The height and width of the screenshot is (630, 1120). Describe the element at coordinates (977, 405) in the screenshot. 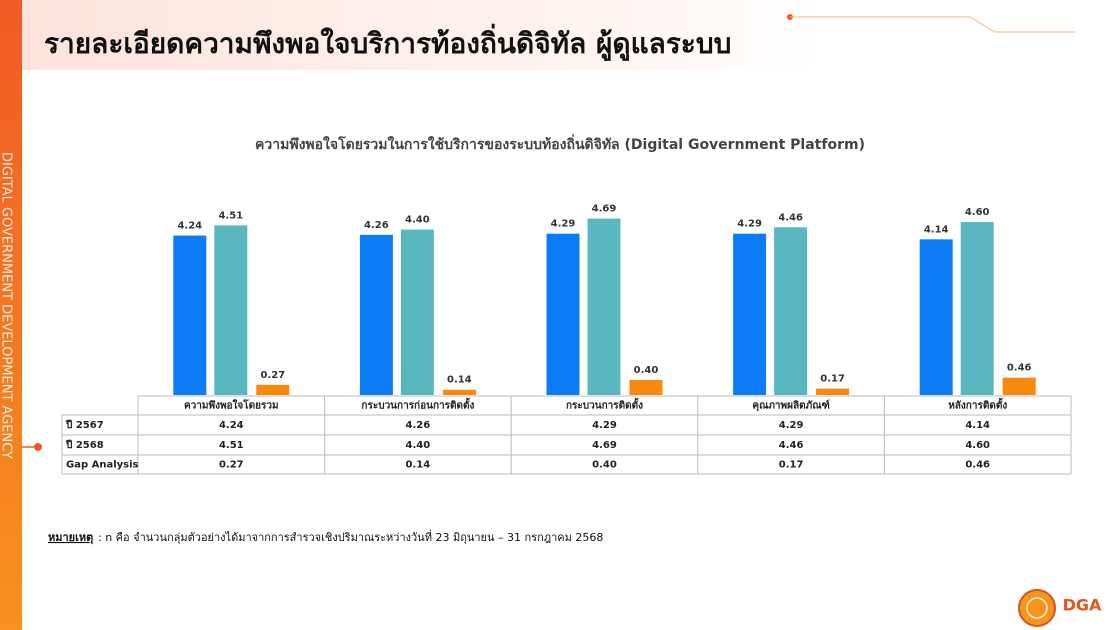

I see `x-tick-label: หลังการติดตั้ง` at that location.